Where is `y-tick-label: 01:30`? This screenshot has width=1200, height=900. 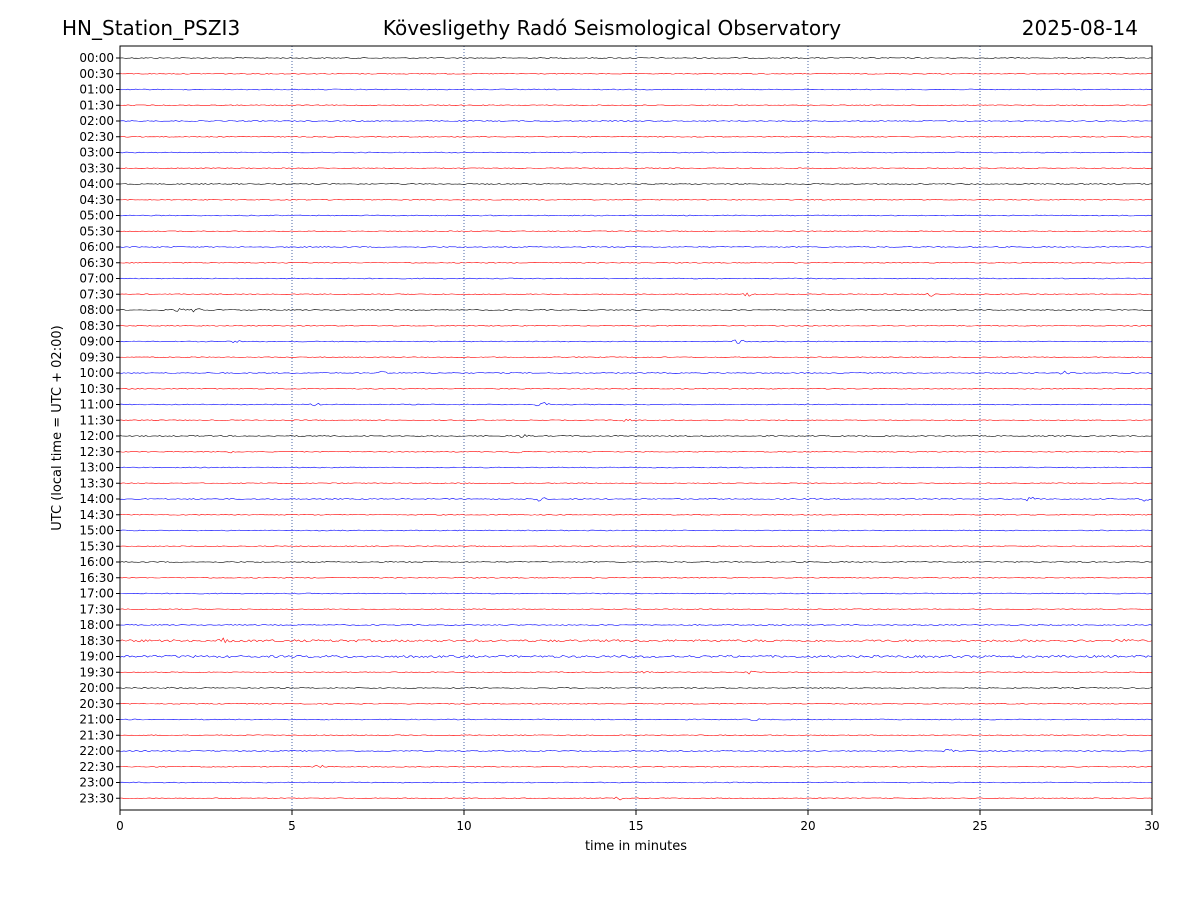
y-tick-label: 01:30 is located at coordinates (96, 105).